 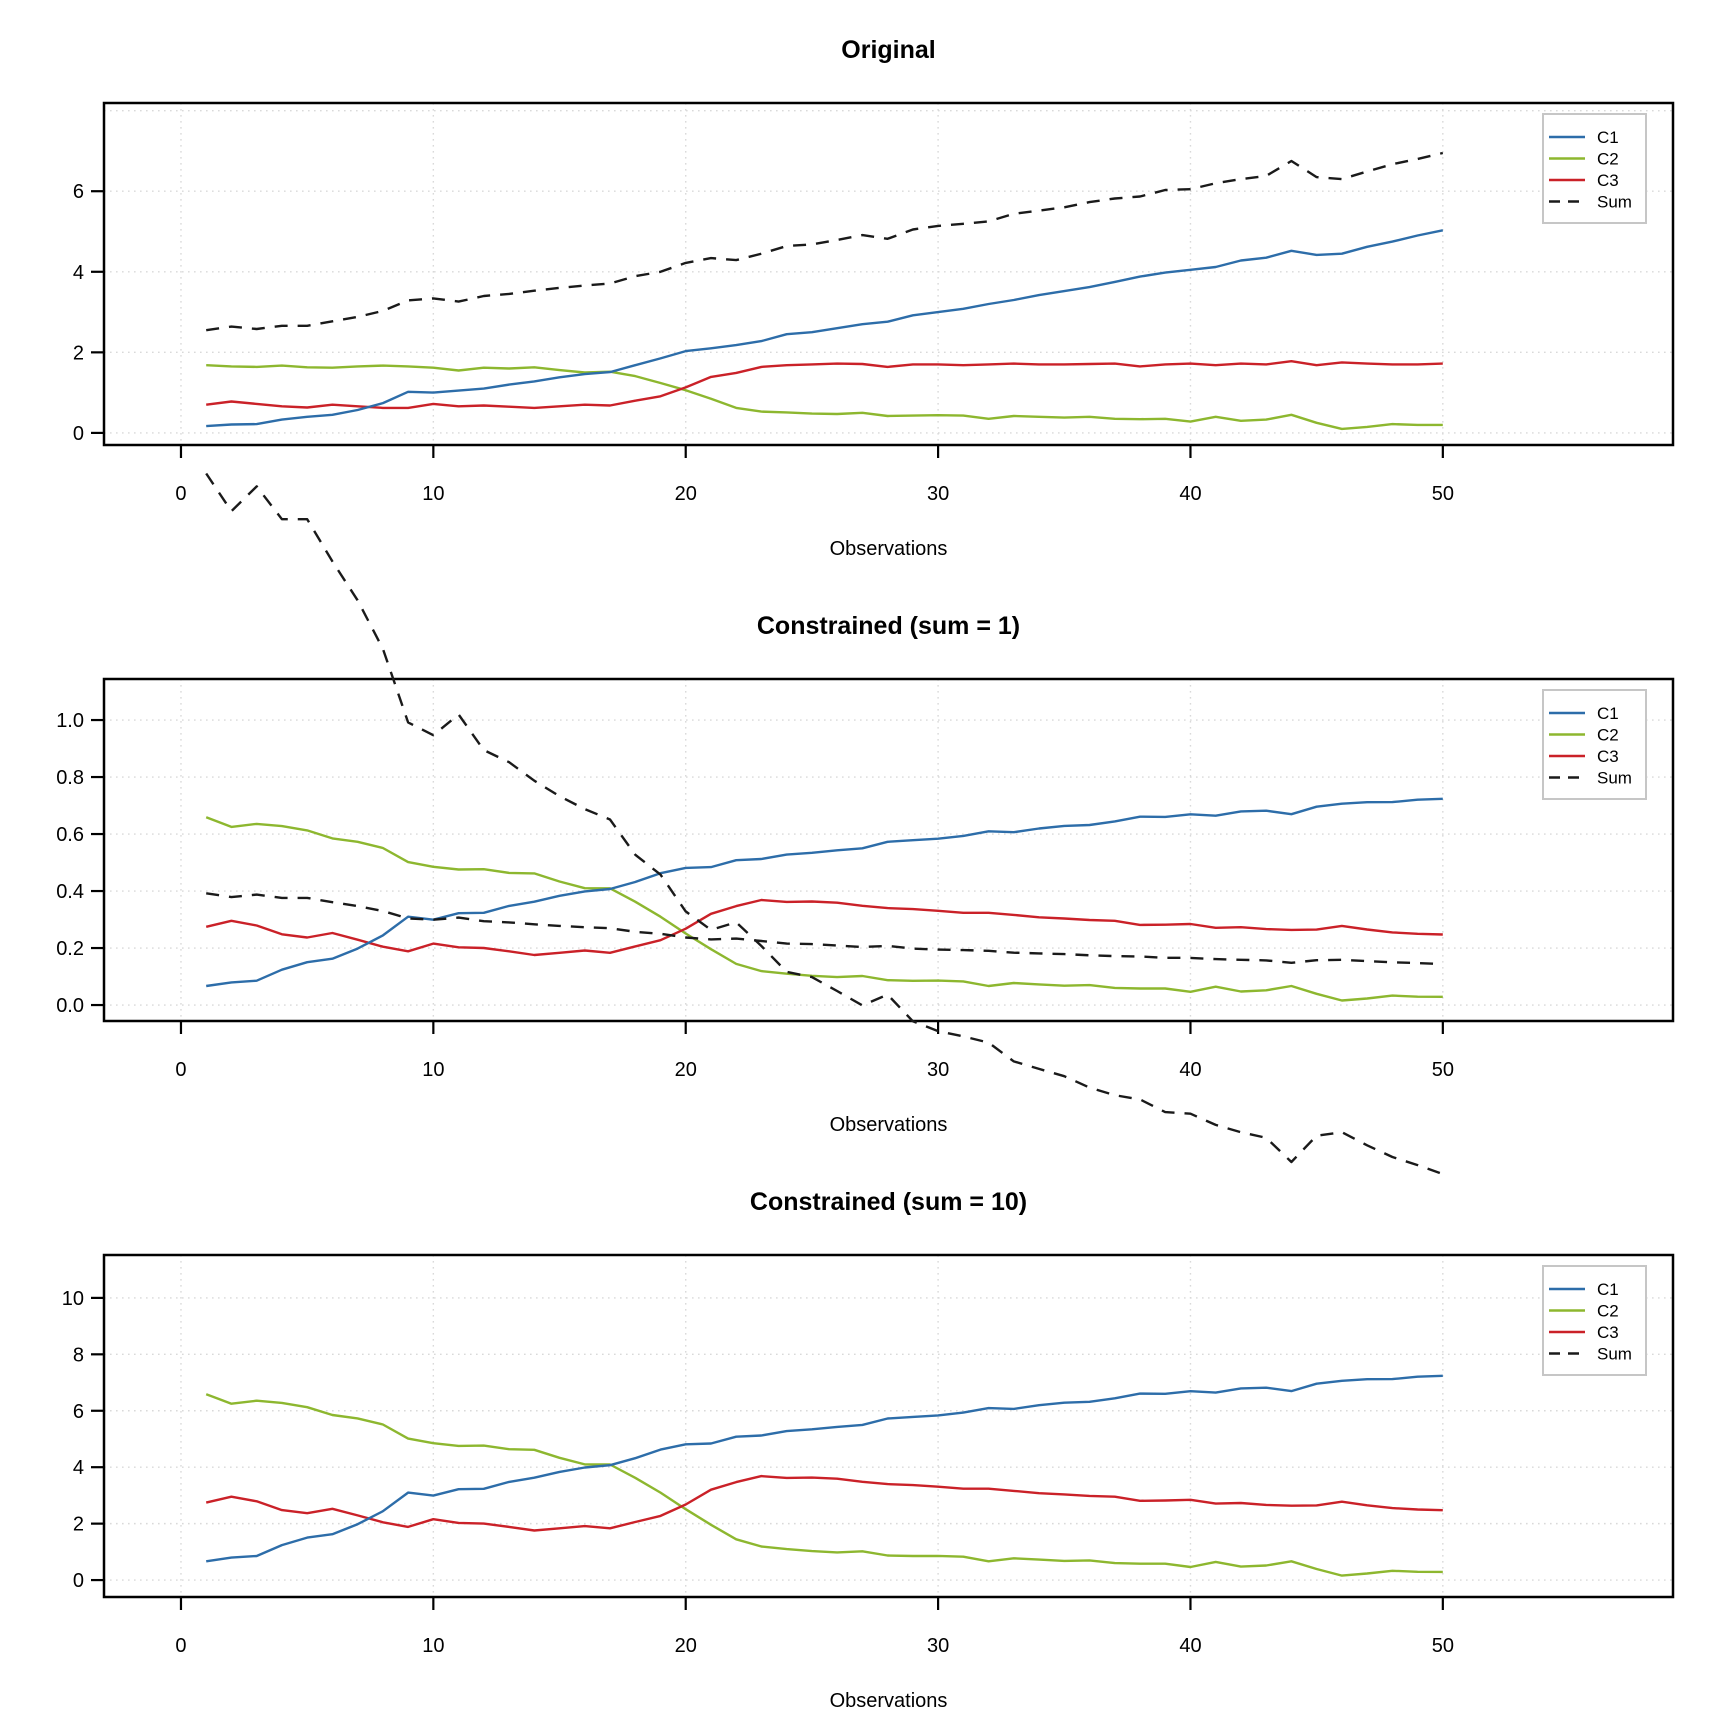 I want to click on panel2-x-axis-label: Observations, so click(x=888, y=1125).